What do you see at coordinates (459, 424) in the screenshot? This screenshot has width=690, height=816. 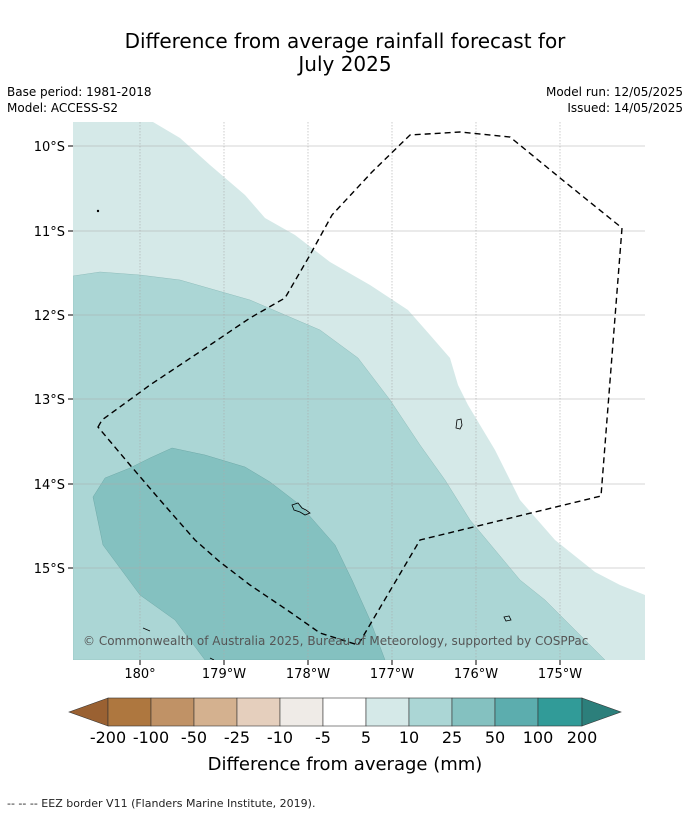 I see `island-east` at bounding box center [459, 424].